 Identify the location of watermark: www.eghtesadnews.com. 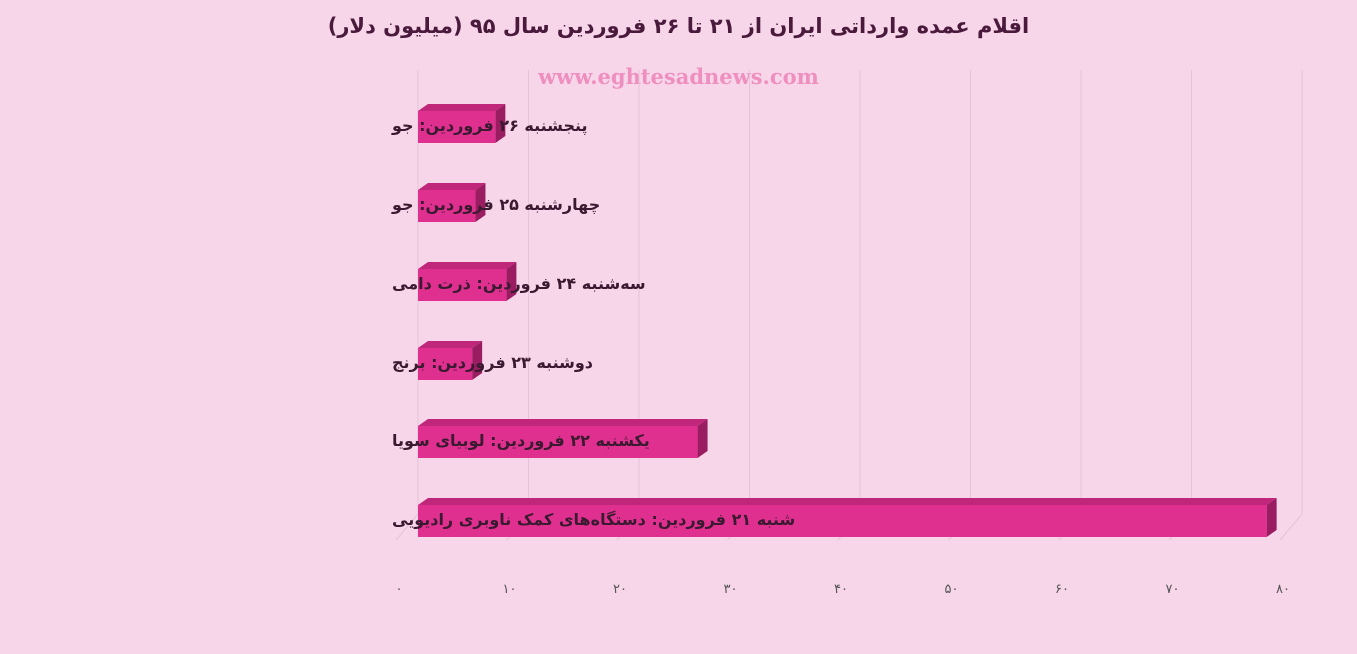
(678, 76).